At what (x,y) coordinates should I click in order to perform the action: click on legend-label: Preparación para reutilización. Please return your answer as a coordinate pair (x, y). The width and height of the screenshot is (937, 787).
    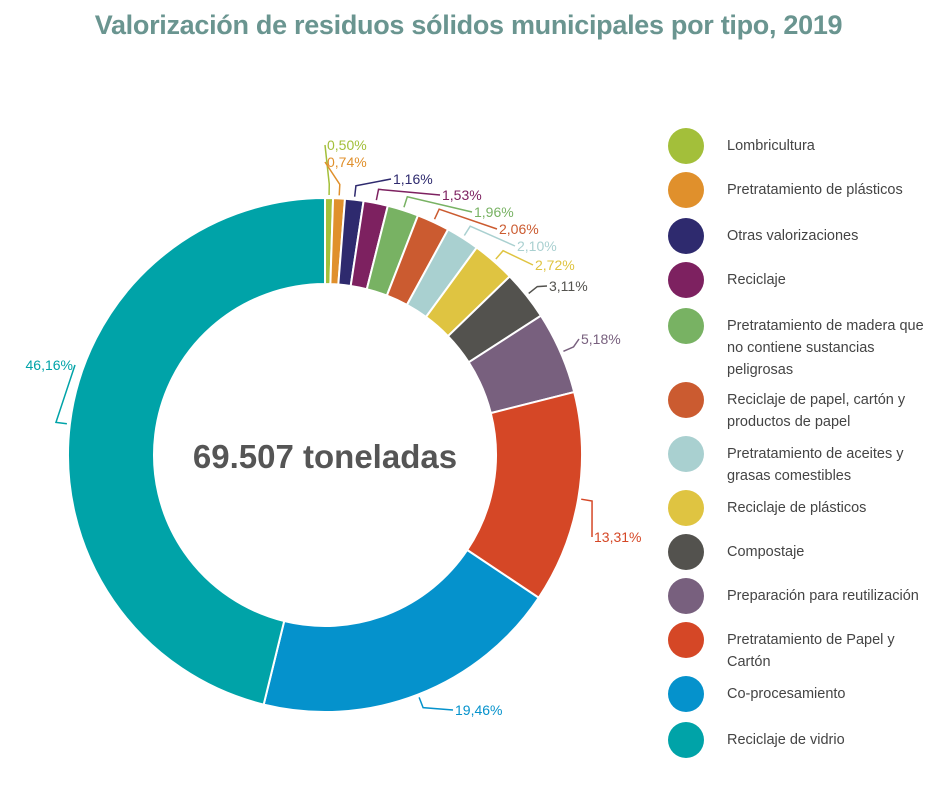
    Looking at the image, I should click on (823, 596).